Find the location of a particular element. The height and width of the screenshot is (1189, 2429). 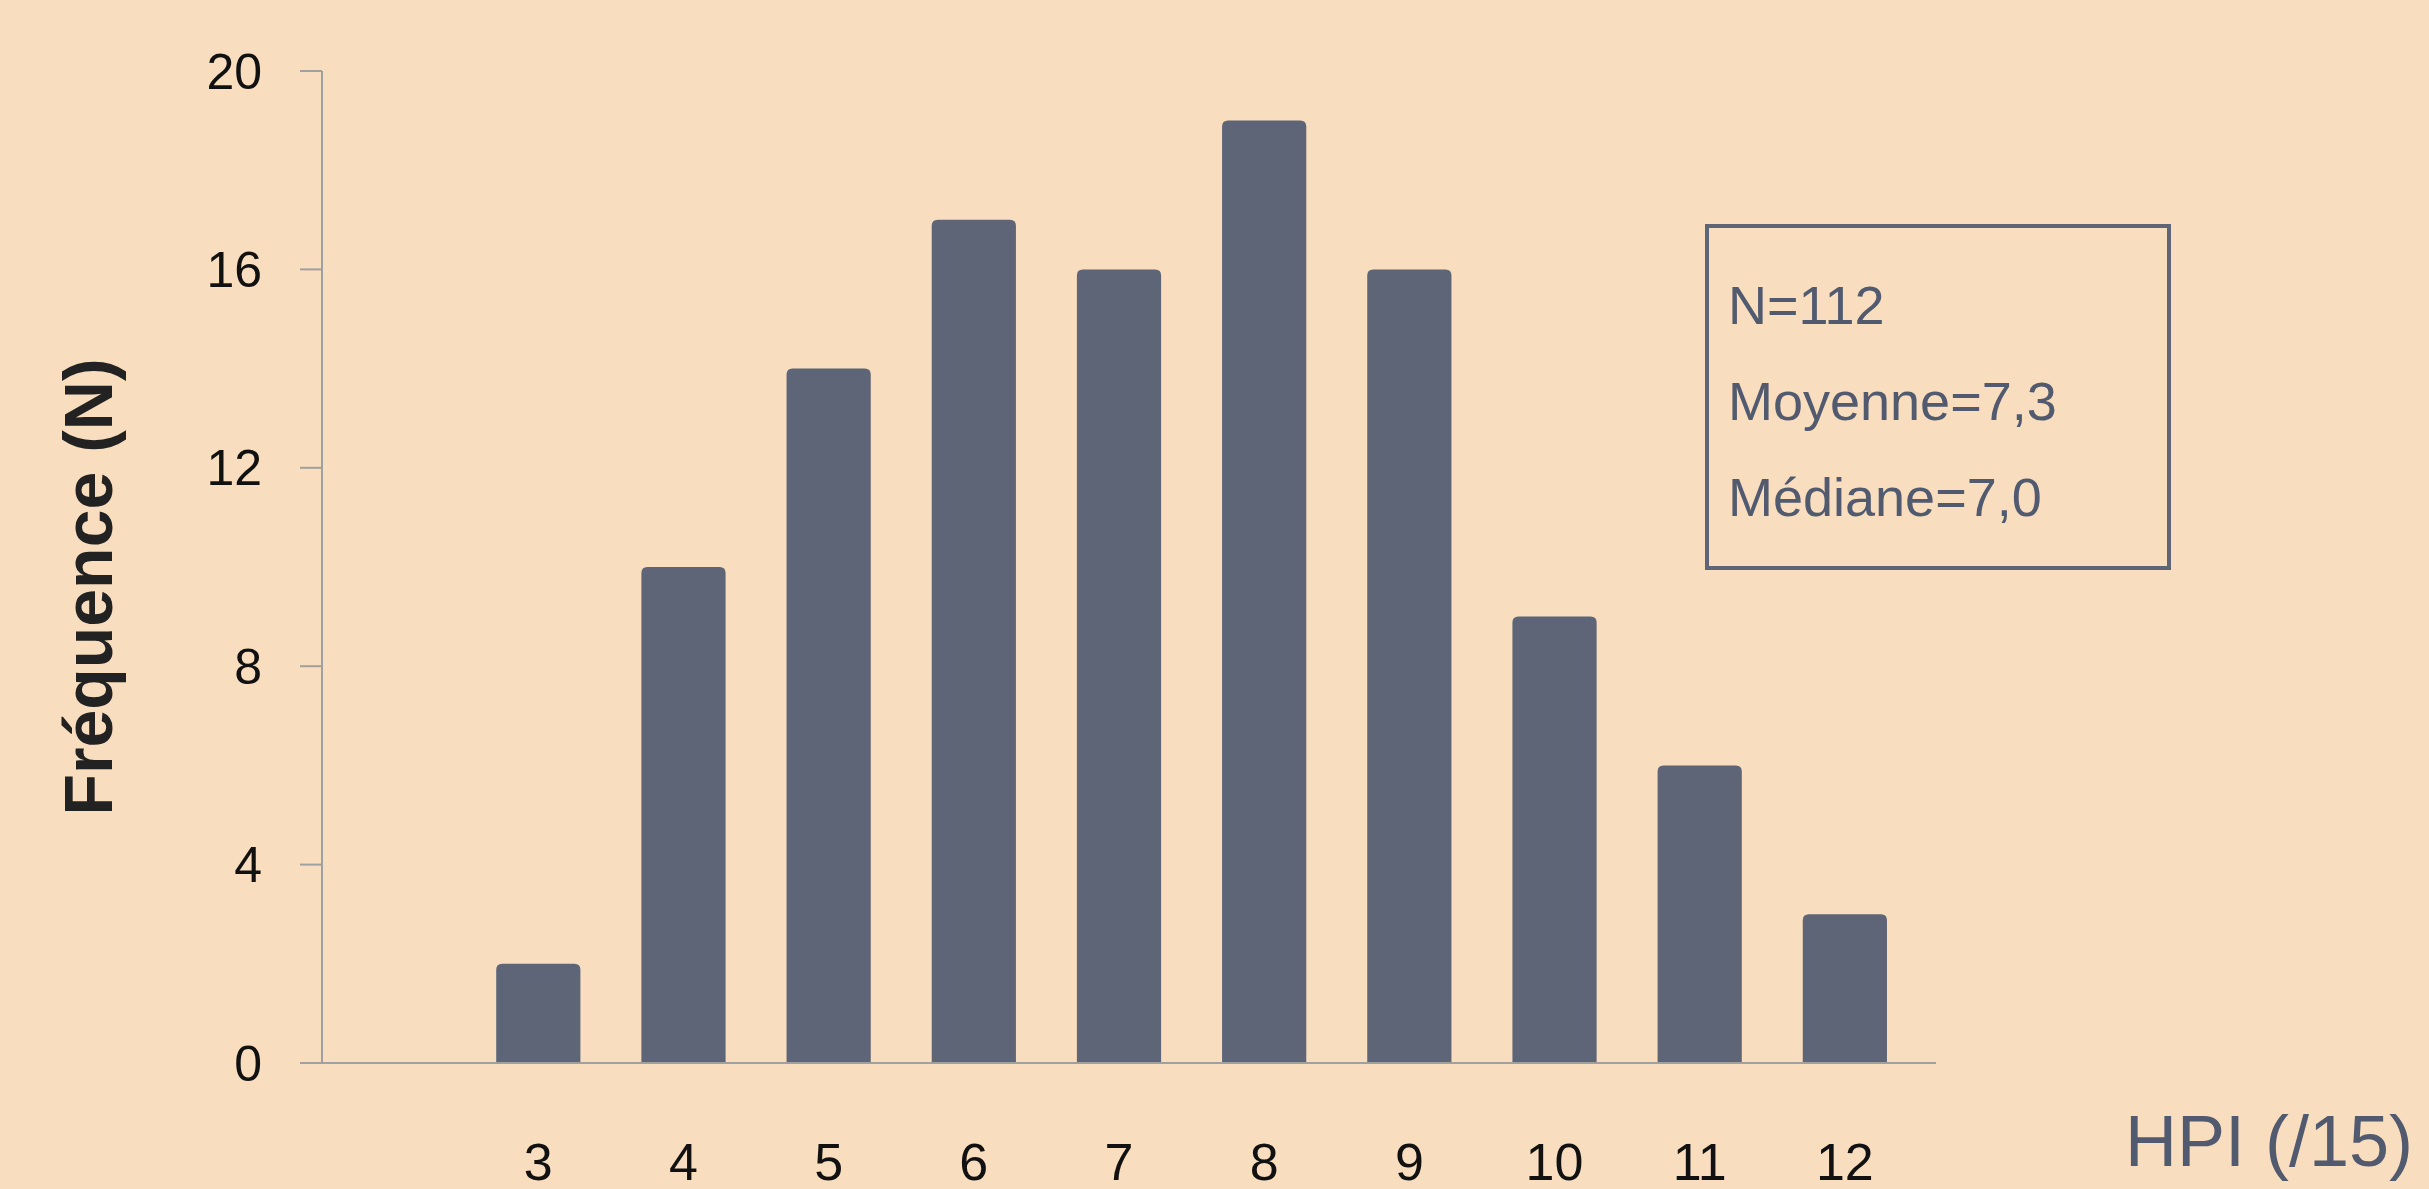

annotation: Moyenne=7,3 is located at coordinates (1892, 401).